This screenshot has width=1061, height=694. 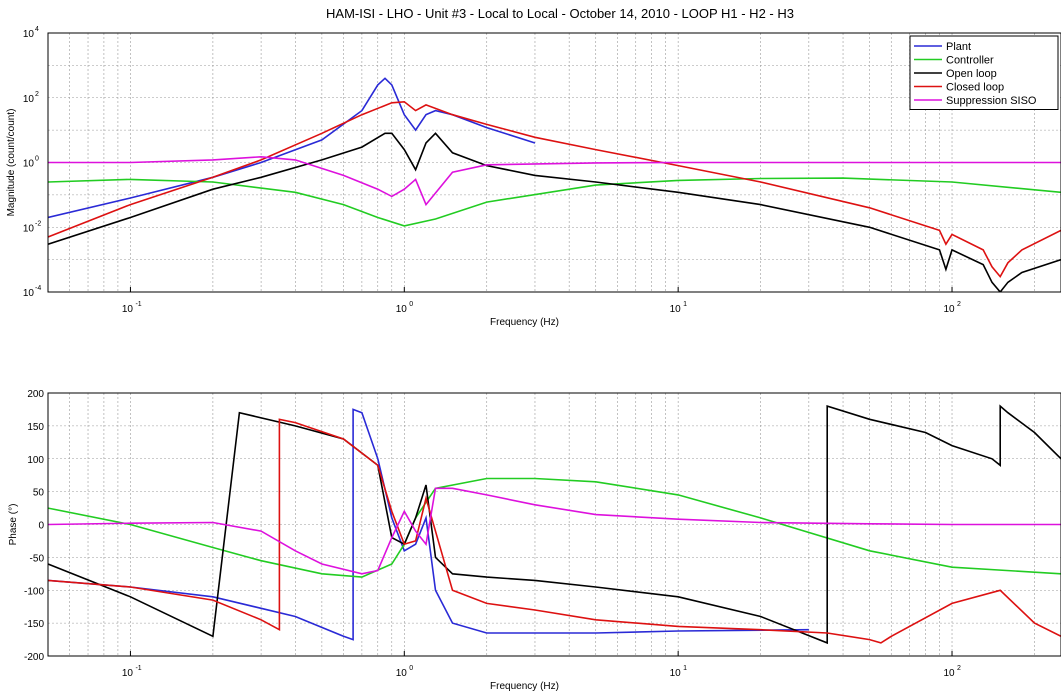 I want to click on y-tick-label: 100, so click(x=35, y=460).